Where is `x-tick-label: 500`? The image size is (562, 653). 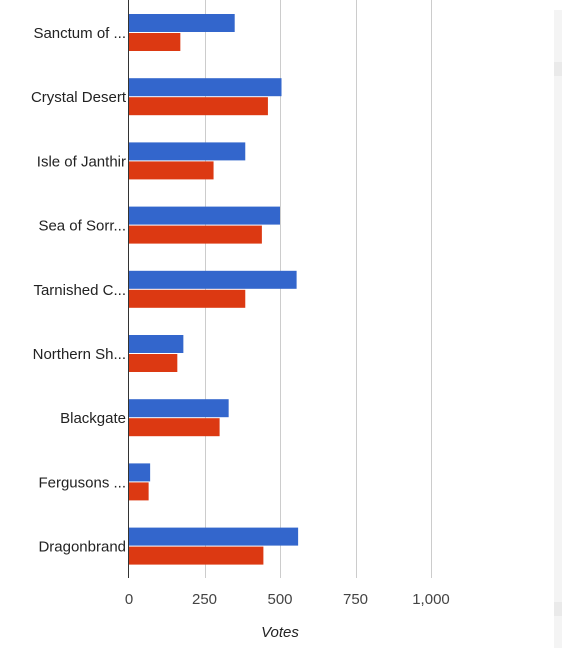 x-tick-label: 500 is located at coordinates (279, 599).